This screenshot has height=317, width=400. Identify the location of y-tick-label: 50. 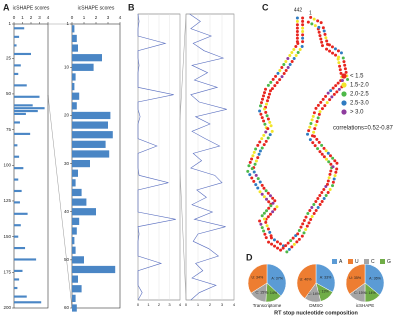
(67, 259).